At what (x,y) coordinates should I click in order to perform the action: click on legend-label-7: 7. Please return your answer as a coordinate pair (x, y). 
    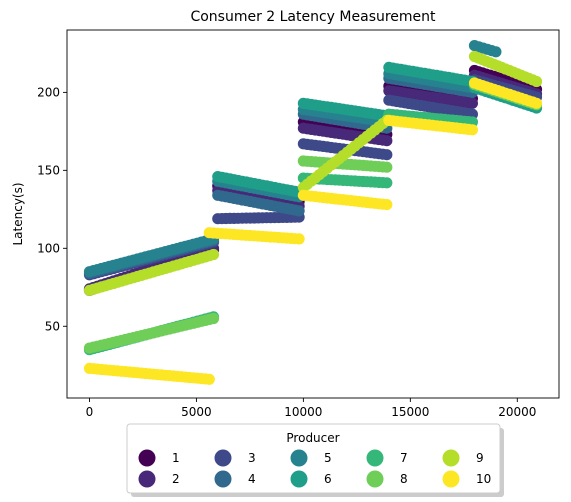
    Looking at the image, I should click on (404, 458).